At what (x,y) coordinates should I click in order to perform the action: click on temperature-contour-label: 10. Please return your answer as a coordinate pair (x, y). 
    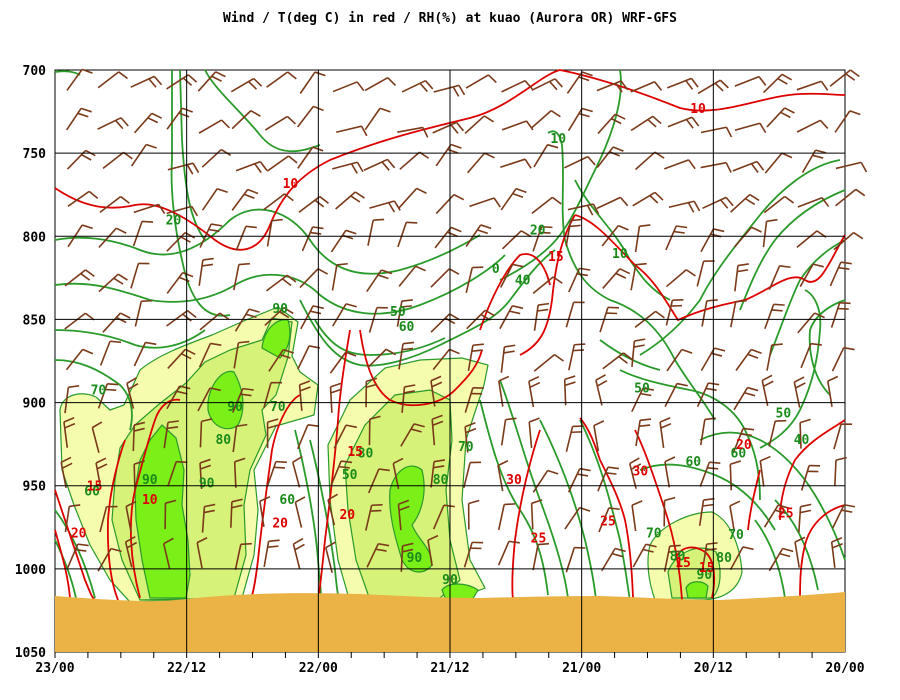
    Looking at the image, I should click on (698, 109).